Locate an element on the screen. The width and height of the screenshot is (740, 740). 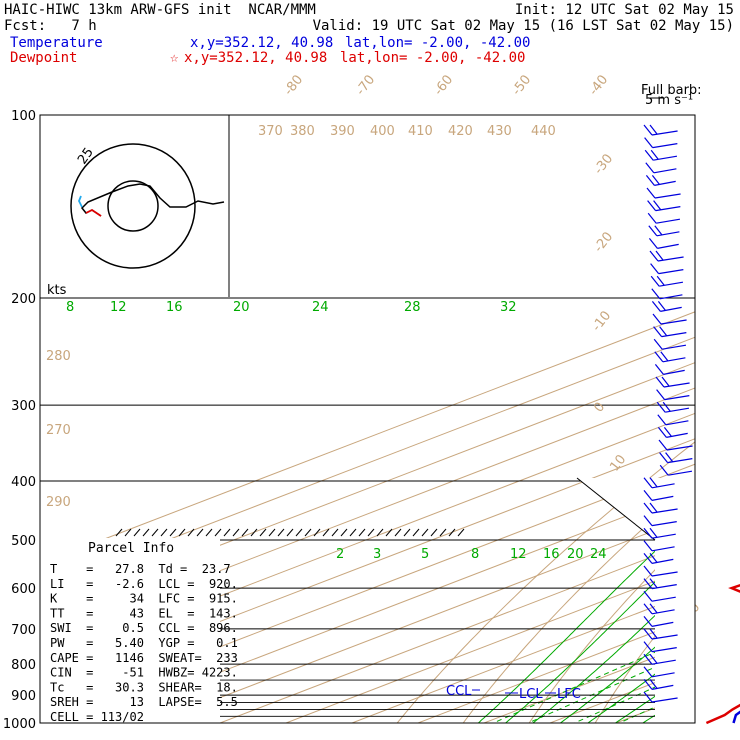
isotherm-label: -20 is located at coordinates (603, 242).